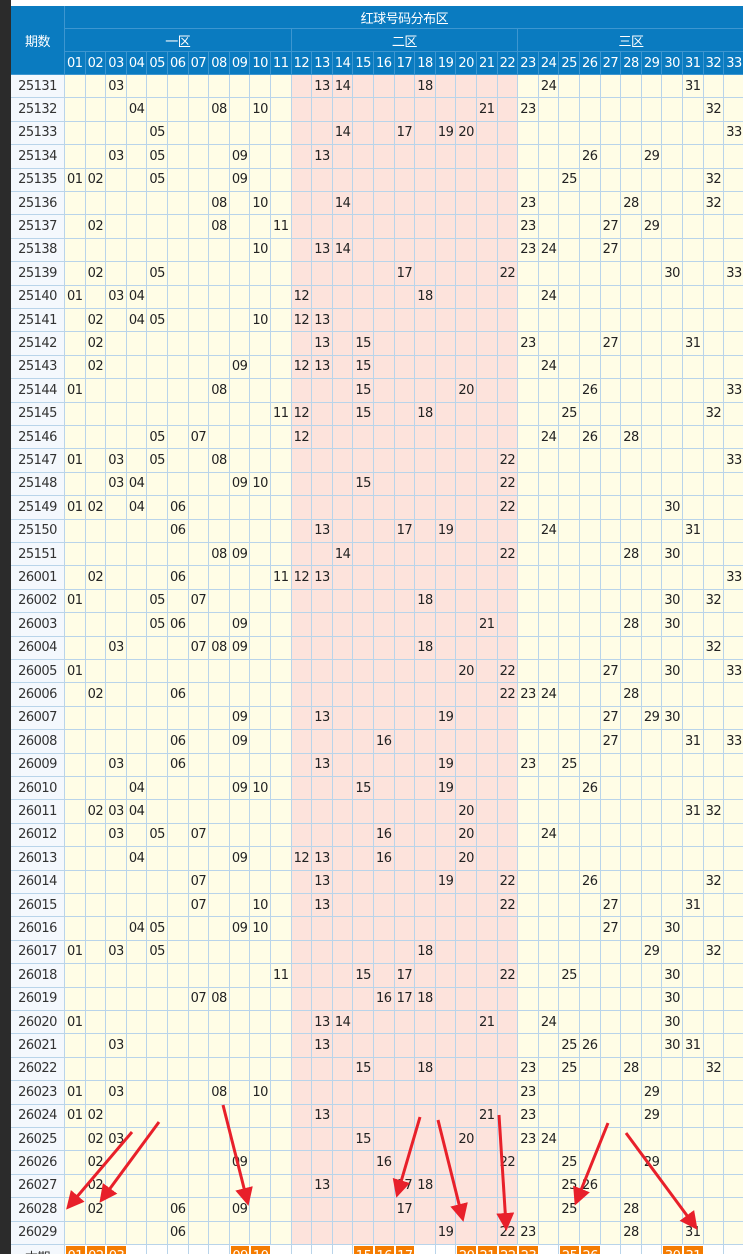 The image size is (743, 1254). I want to click on selected-number: 17, so click(405, 1249).